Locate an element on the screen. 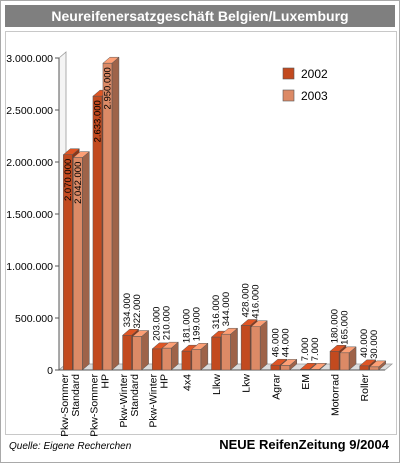 This screenshot has height=463, width=400. y-tick-label: 1.000.000 is located at coordinates (29, 267).